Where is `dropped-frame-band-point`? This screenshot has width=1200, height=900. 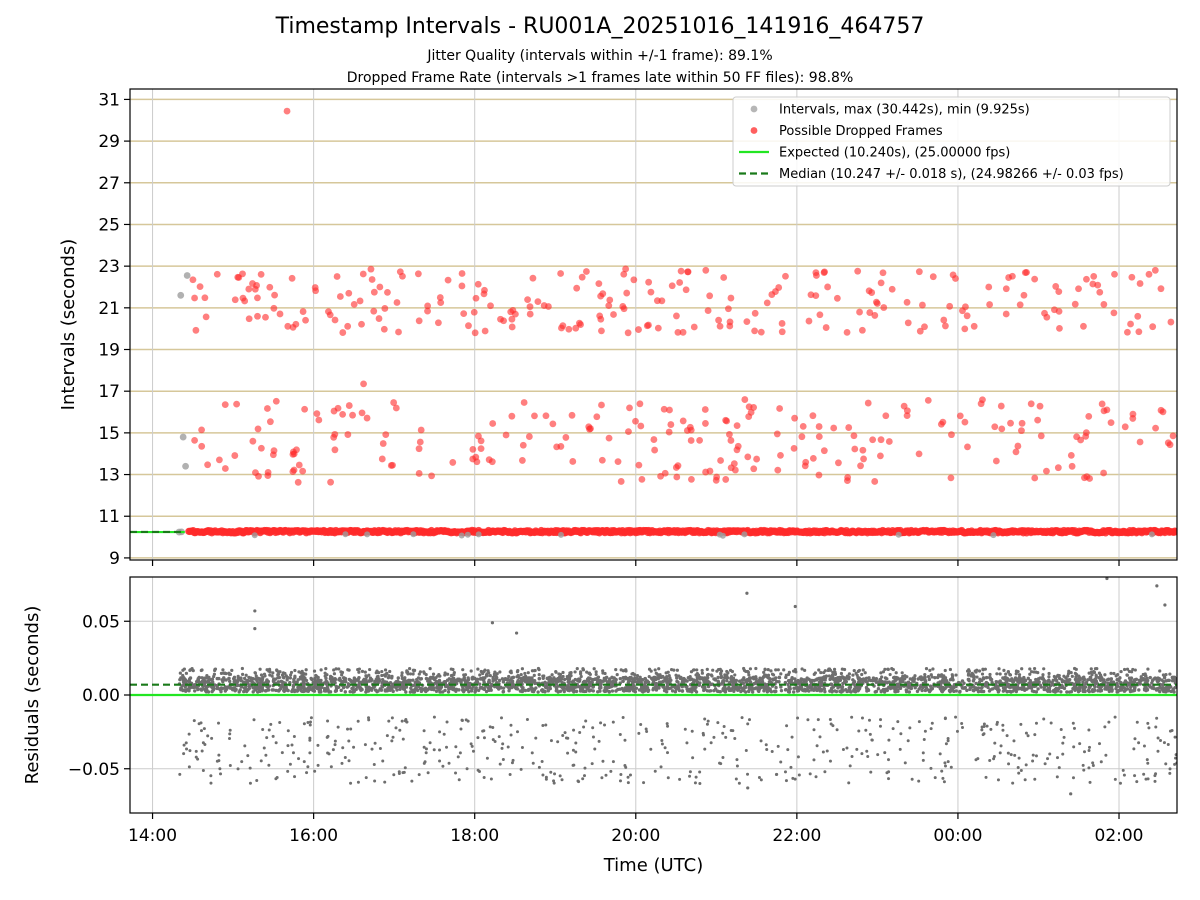
dropped-frame-band-point is located at coordinates (1174, 532).